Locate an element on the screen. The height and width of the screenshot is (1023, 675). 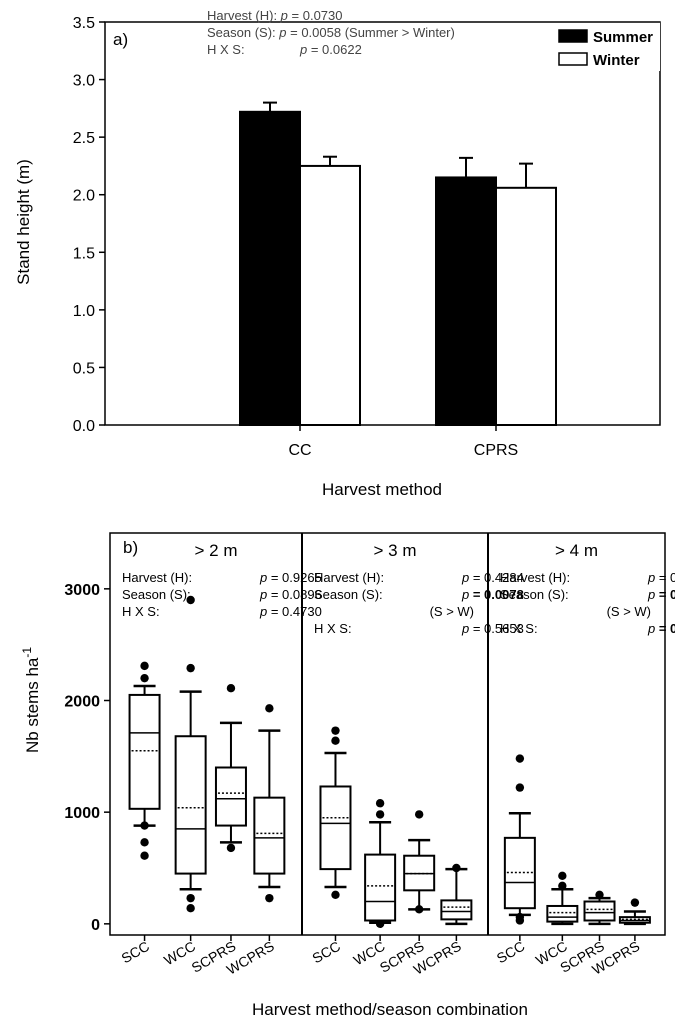
panel-label-b: b) is located at coordinates (130, 547).